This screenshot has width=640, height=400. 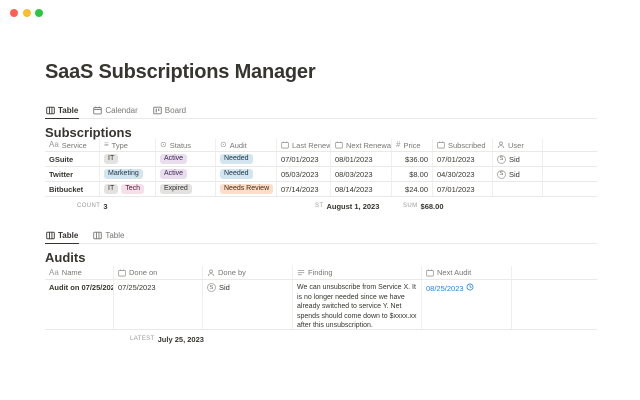 I want to click on cell-user, so click(x=518, y=189).